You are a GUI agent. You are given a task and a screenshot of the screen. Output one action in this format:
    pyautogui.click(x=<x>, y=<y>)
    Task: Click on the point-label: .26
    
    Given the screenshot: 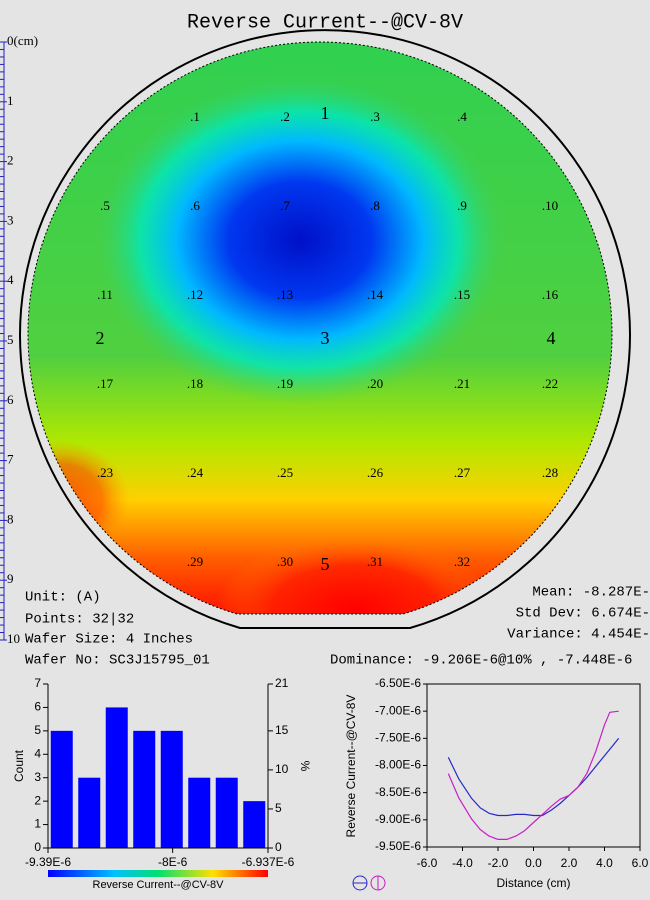 What is the action you would take?
    pyautogui.click(x=375, y=472)
    